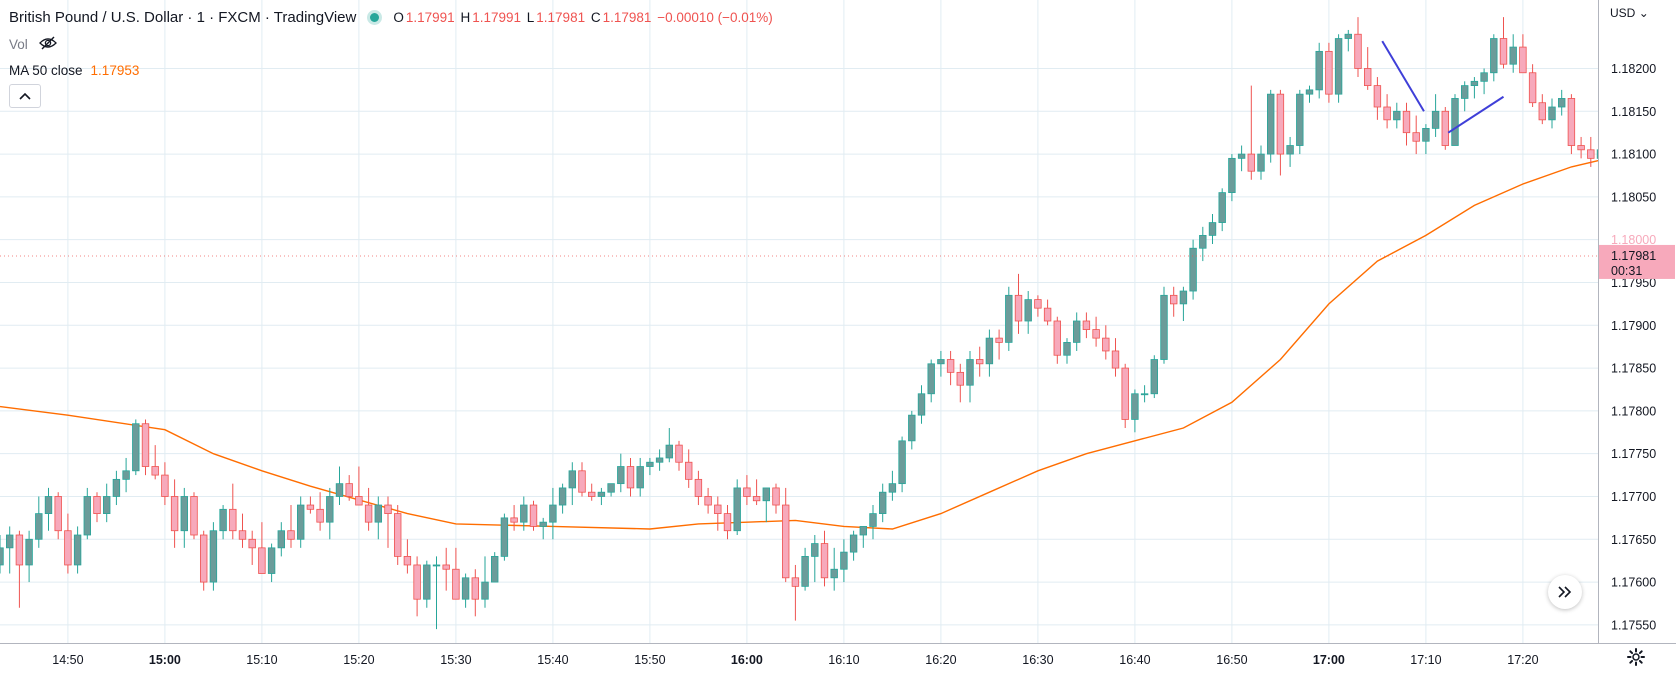  I want to click on time-tick-label: 14:50, so click(67, 660).